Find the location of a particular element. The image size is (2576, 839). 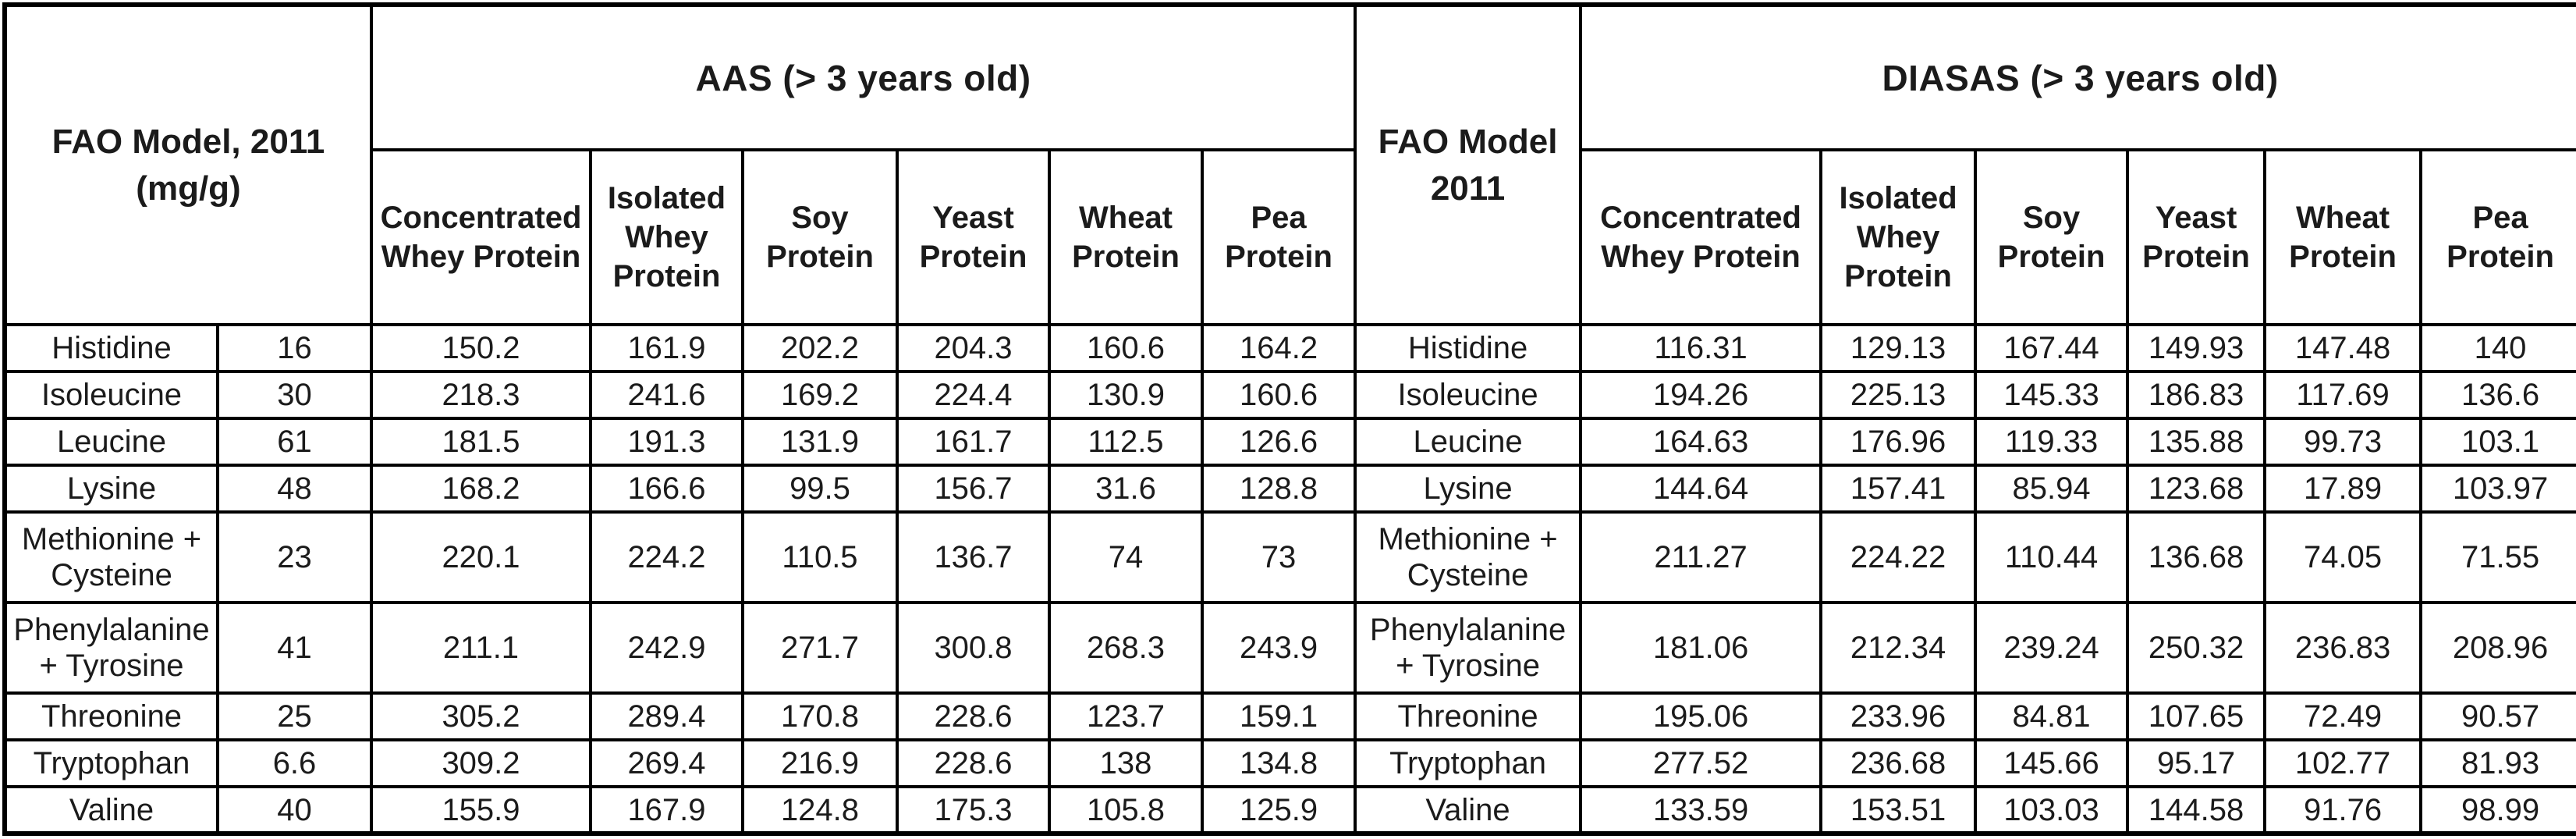

diasas-value-cell: 211.27 is located at coordinates (1701, 557).